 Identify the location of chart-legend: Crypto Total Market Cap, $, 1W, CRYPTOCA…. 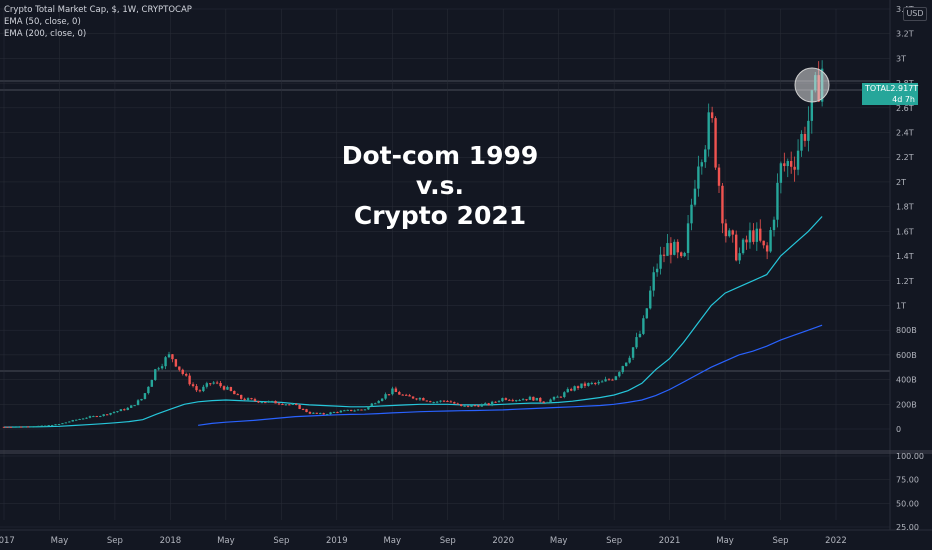
(98, 22).